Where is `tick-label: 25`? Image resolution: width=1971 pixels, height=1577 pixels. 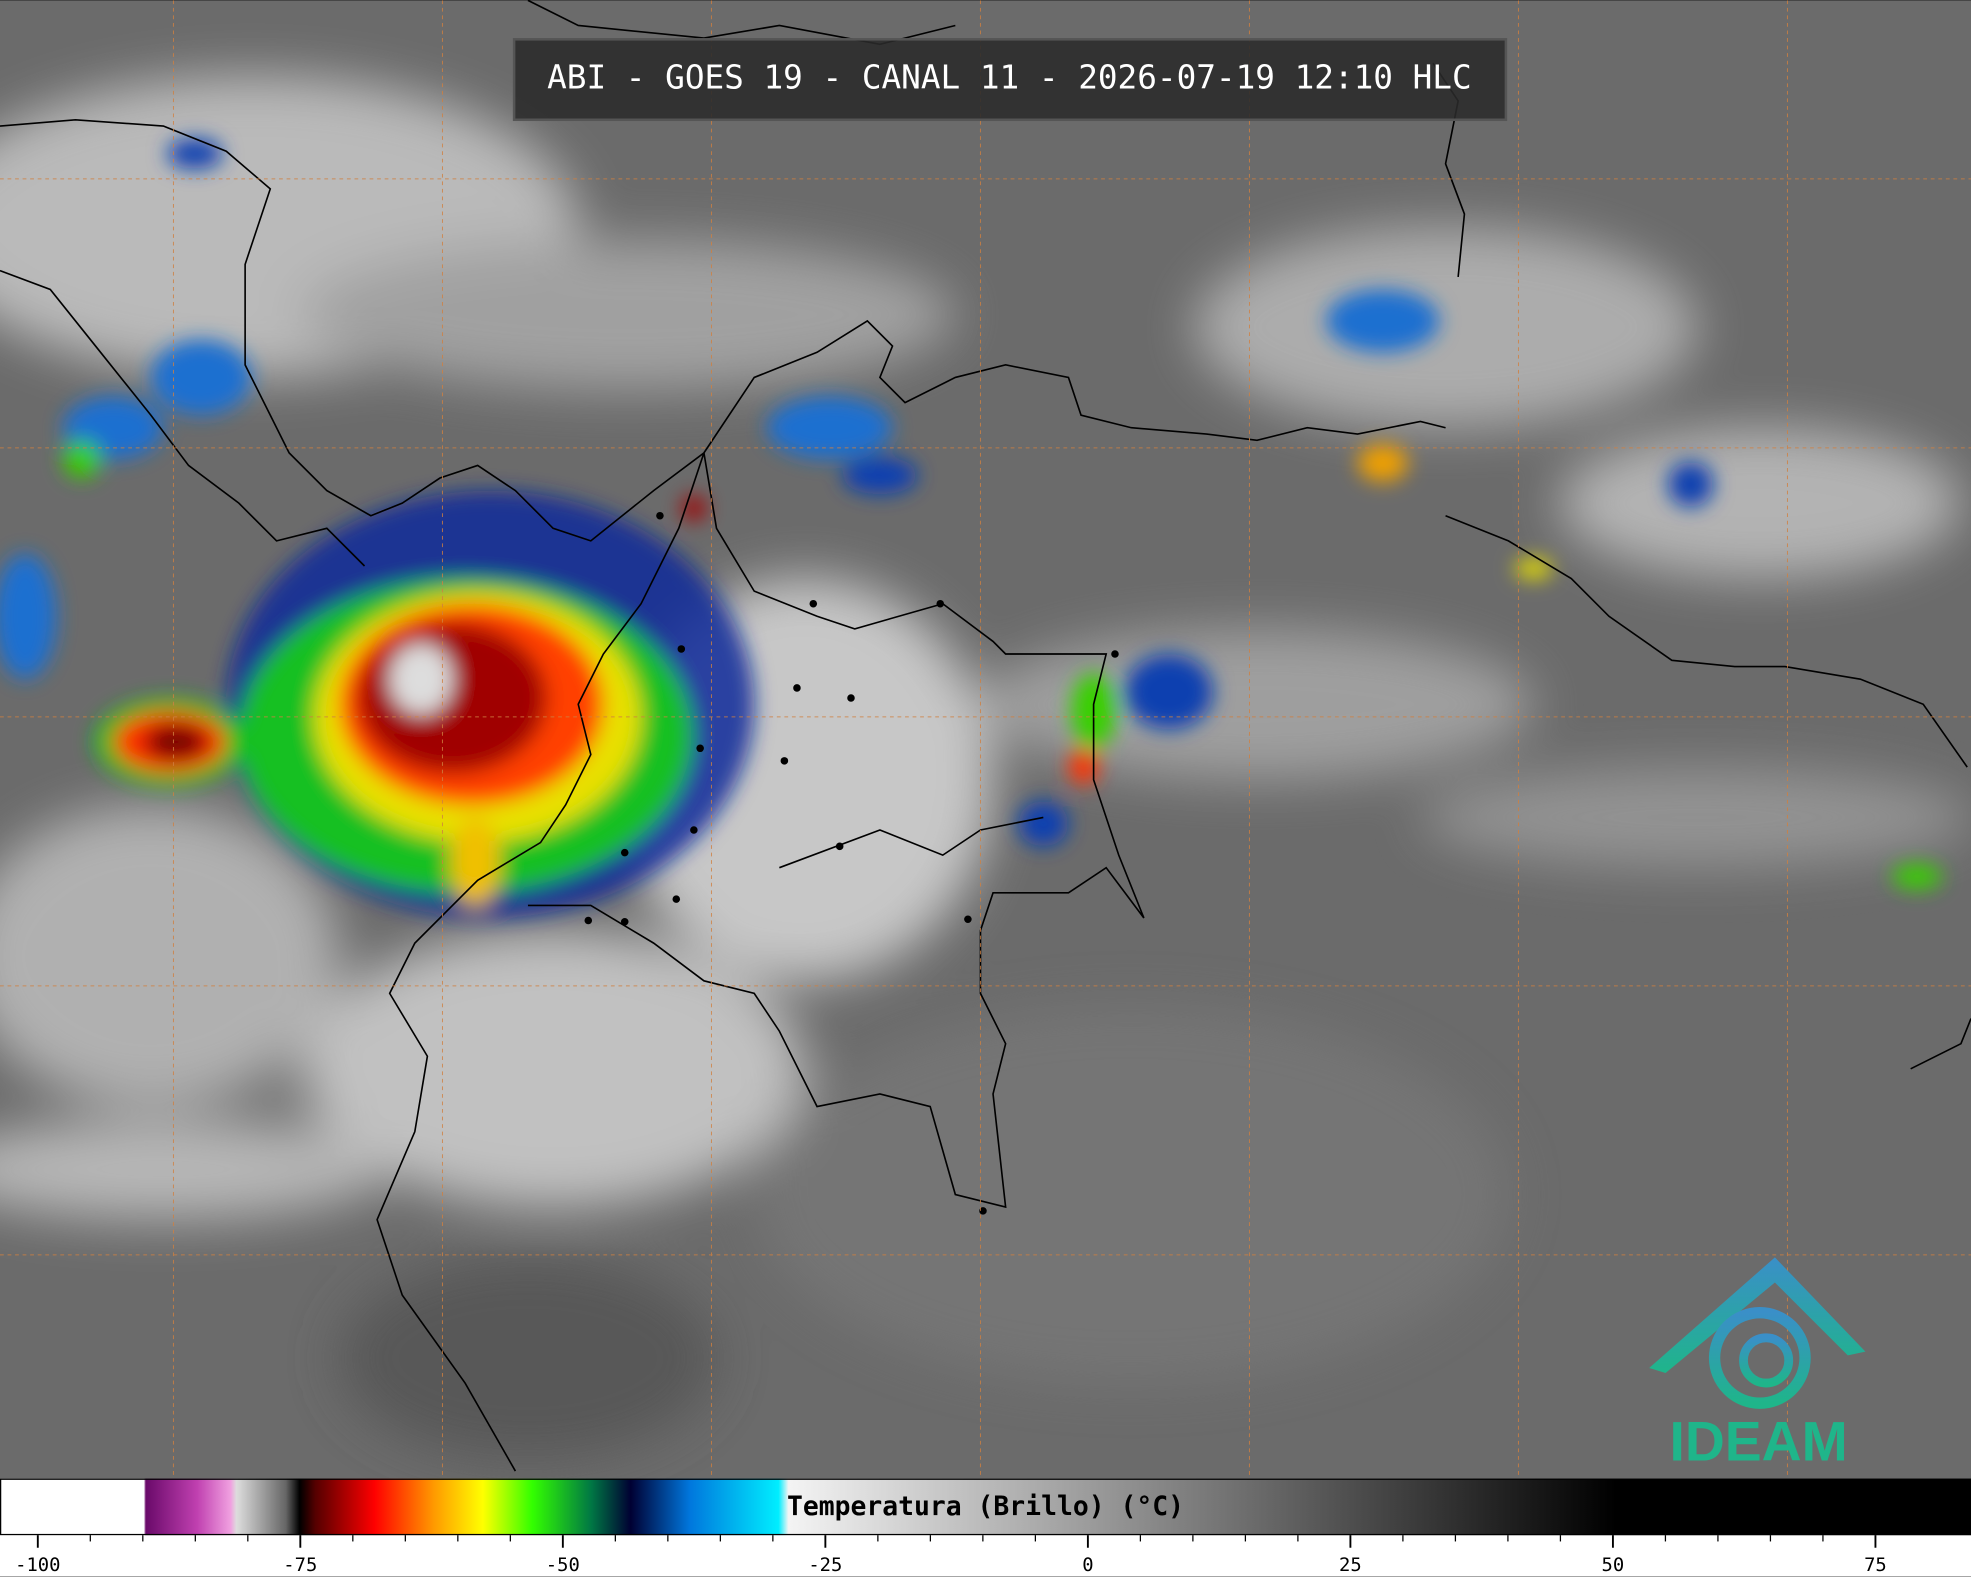 tick-label: 25 is located at coordinates (1350, 1565).